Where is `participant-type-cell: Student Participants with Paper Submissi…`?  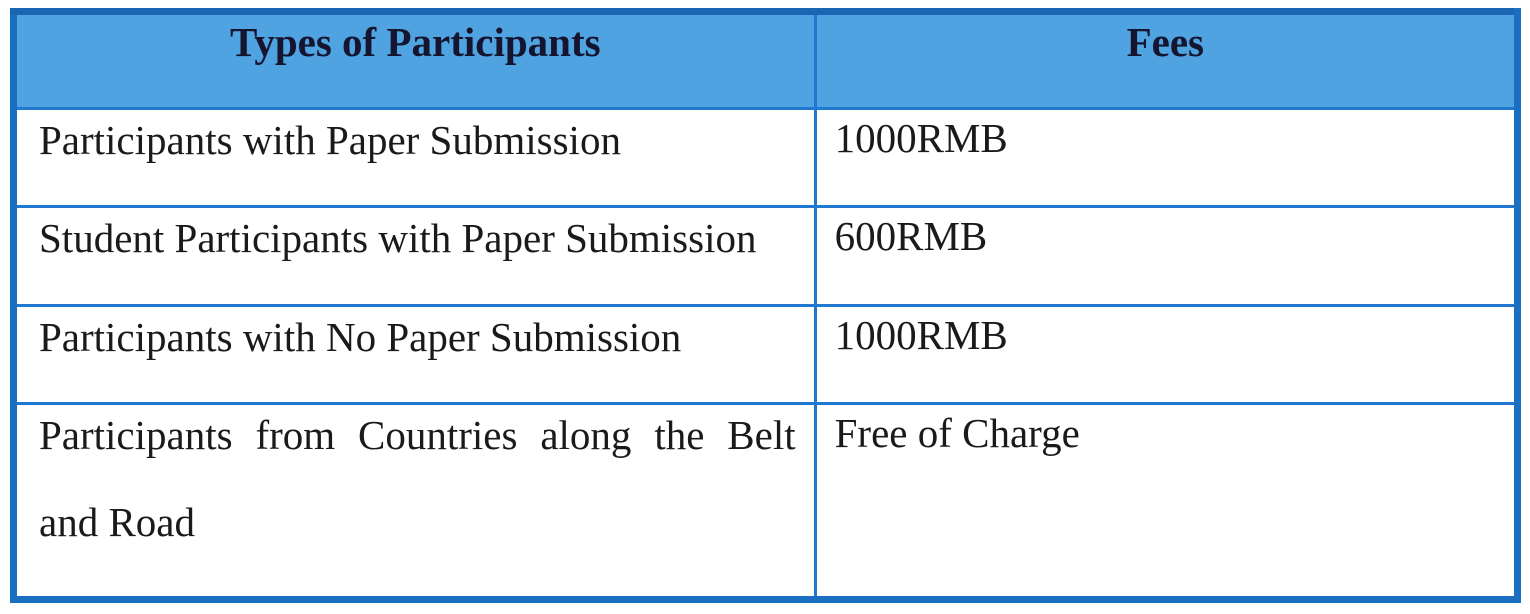
participant-type-cell: Student Participants with Paper Submissi… is located at coordinates (414, 256).